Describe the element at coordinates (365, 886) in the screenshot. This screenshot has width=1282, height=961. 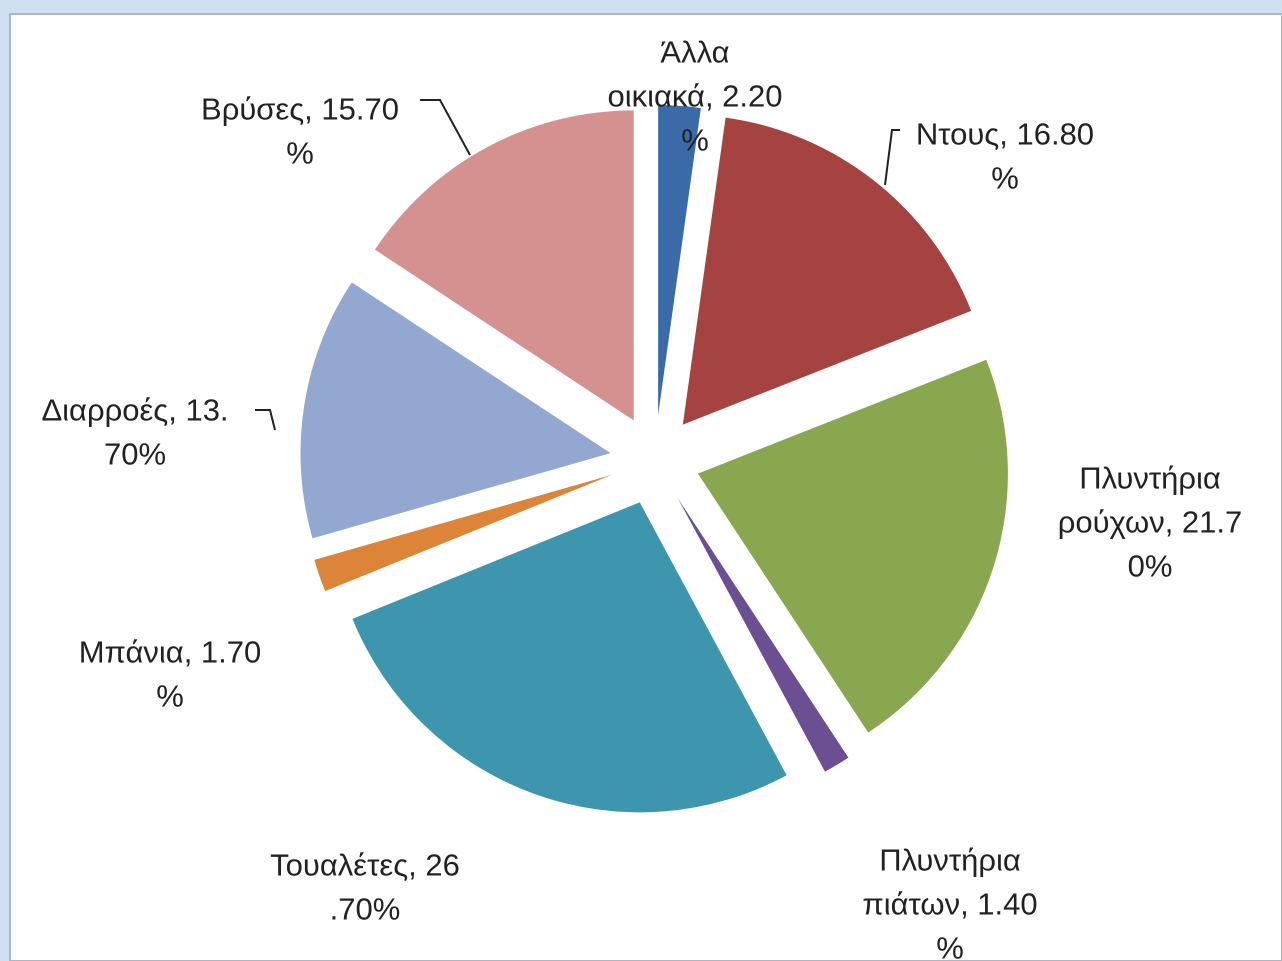
I see `data-label: Τουαλέτες, 26.70%` at that location.